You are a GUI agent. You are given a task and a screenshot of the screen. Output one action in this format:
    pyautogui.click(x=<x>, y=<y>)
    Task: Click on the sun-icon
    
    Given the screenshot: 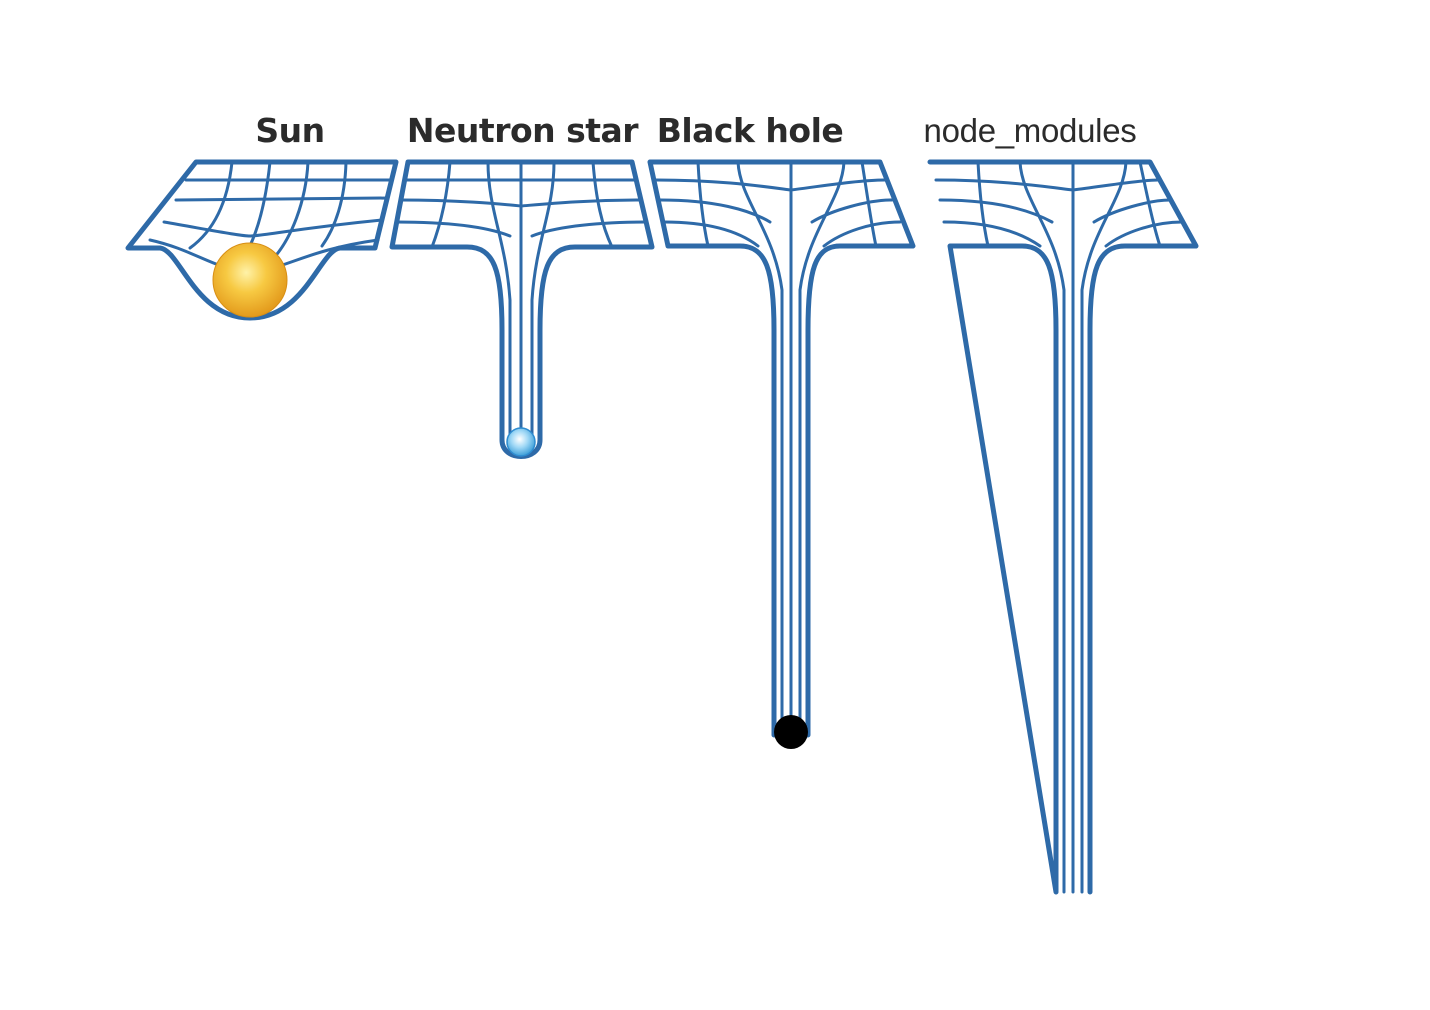 What is the action you would take?
    pyautogui.click(x=250, y=280)
    